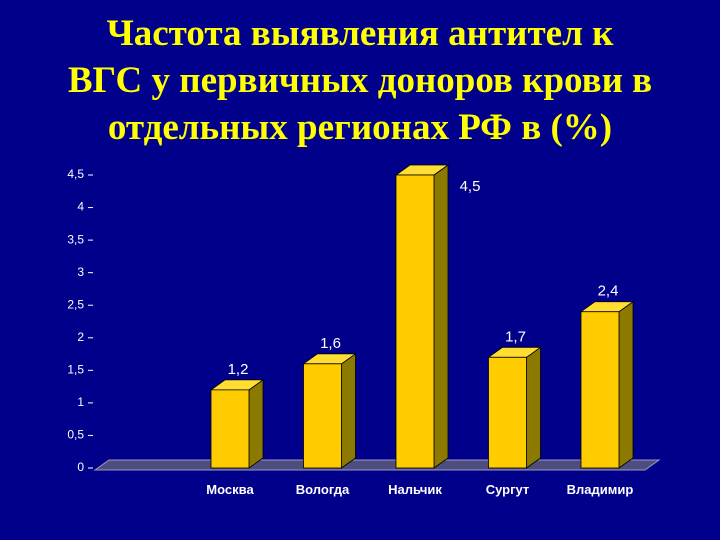 Image resolution: width=720 pixels, height=540 pixels. I want to click on x-tick-label: Владимир, so click(600, 489).